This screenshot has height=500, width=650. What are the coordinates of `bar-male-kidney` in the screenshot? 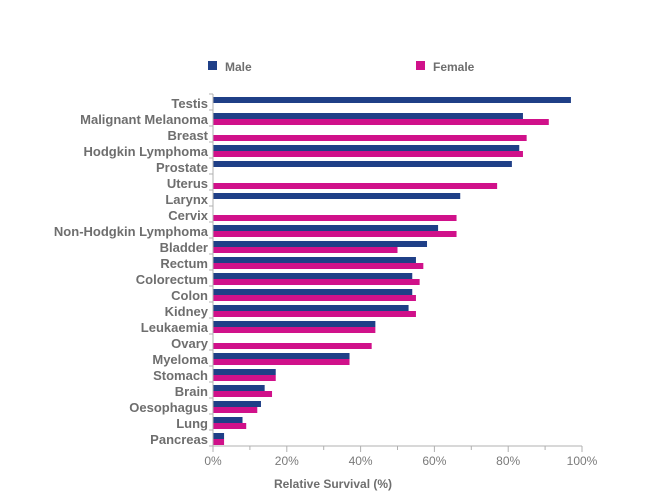 It's located at (311, 308).